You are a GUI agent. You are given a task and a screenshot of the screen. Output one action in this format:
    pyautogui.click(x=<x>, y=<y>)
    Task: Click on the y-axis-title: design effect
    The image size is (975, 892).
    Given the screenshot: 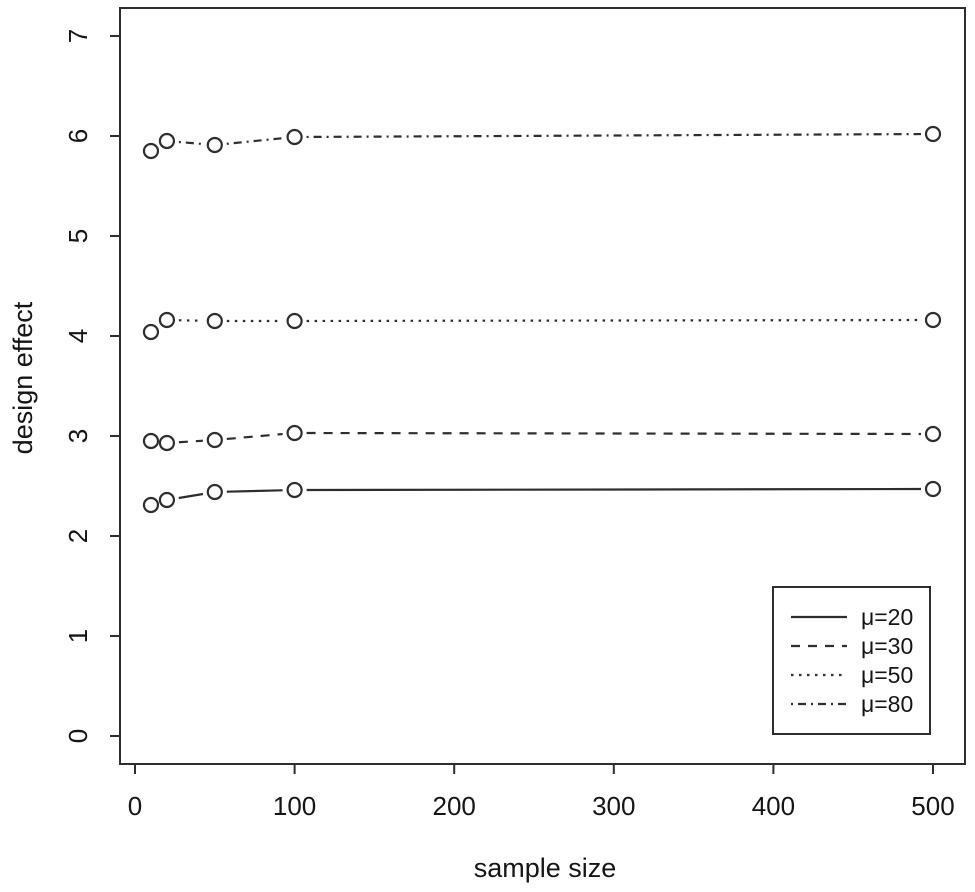 What is the action you would take?
    pyautogui.click(x=23, y=377)
    